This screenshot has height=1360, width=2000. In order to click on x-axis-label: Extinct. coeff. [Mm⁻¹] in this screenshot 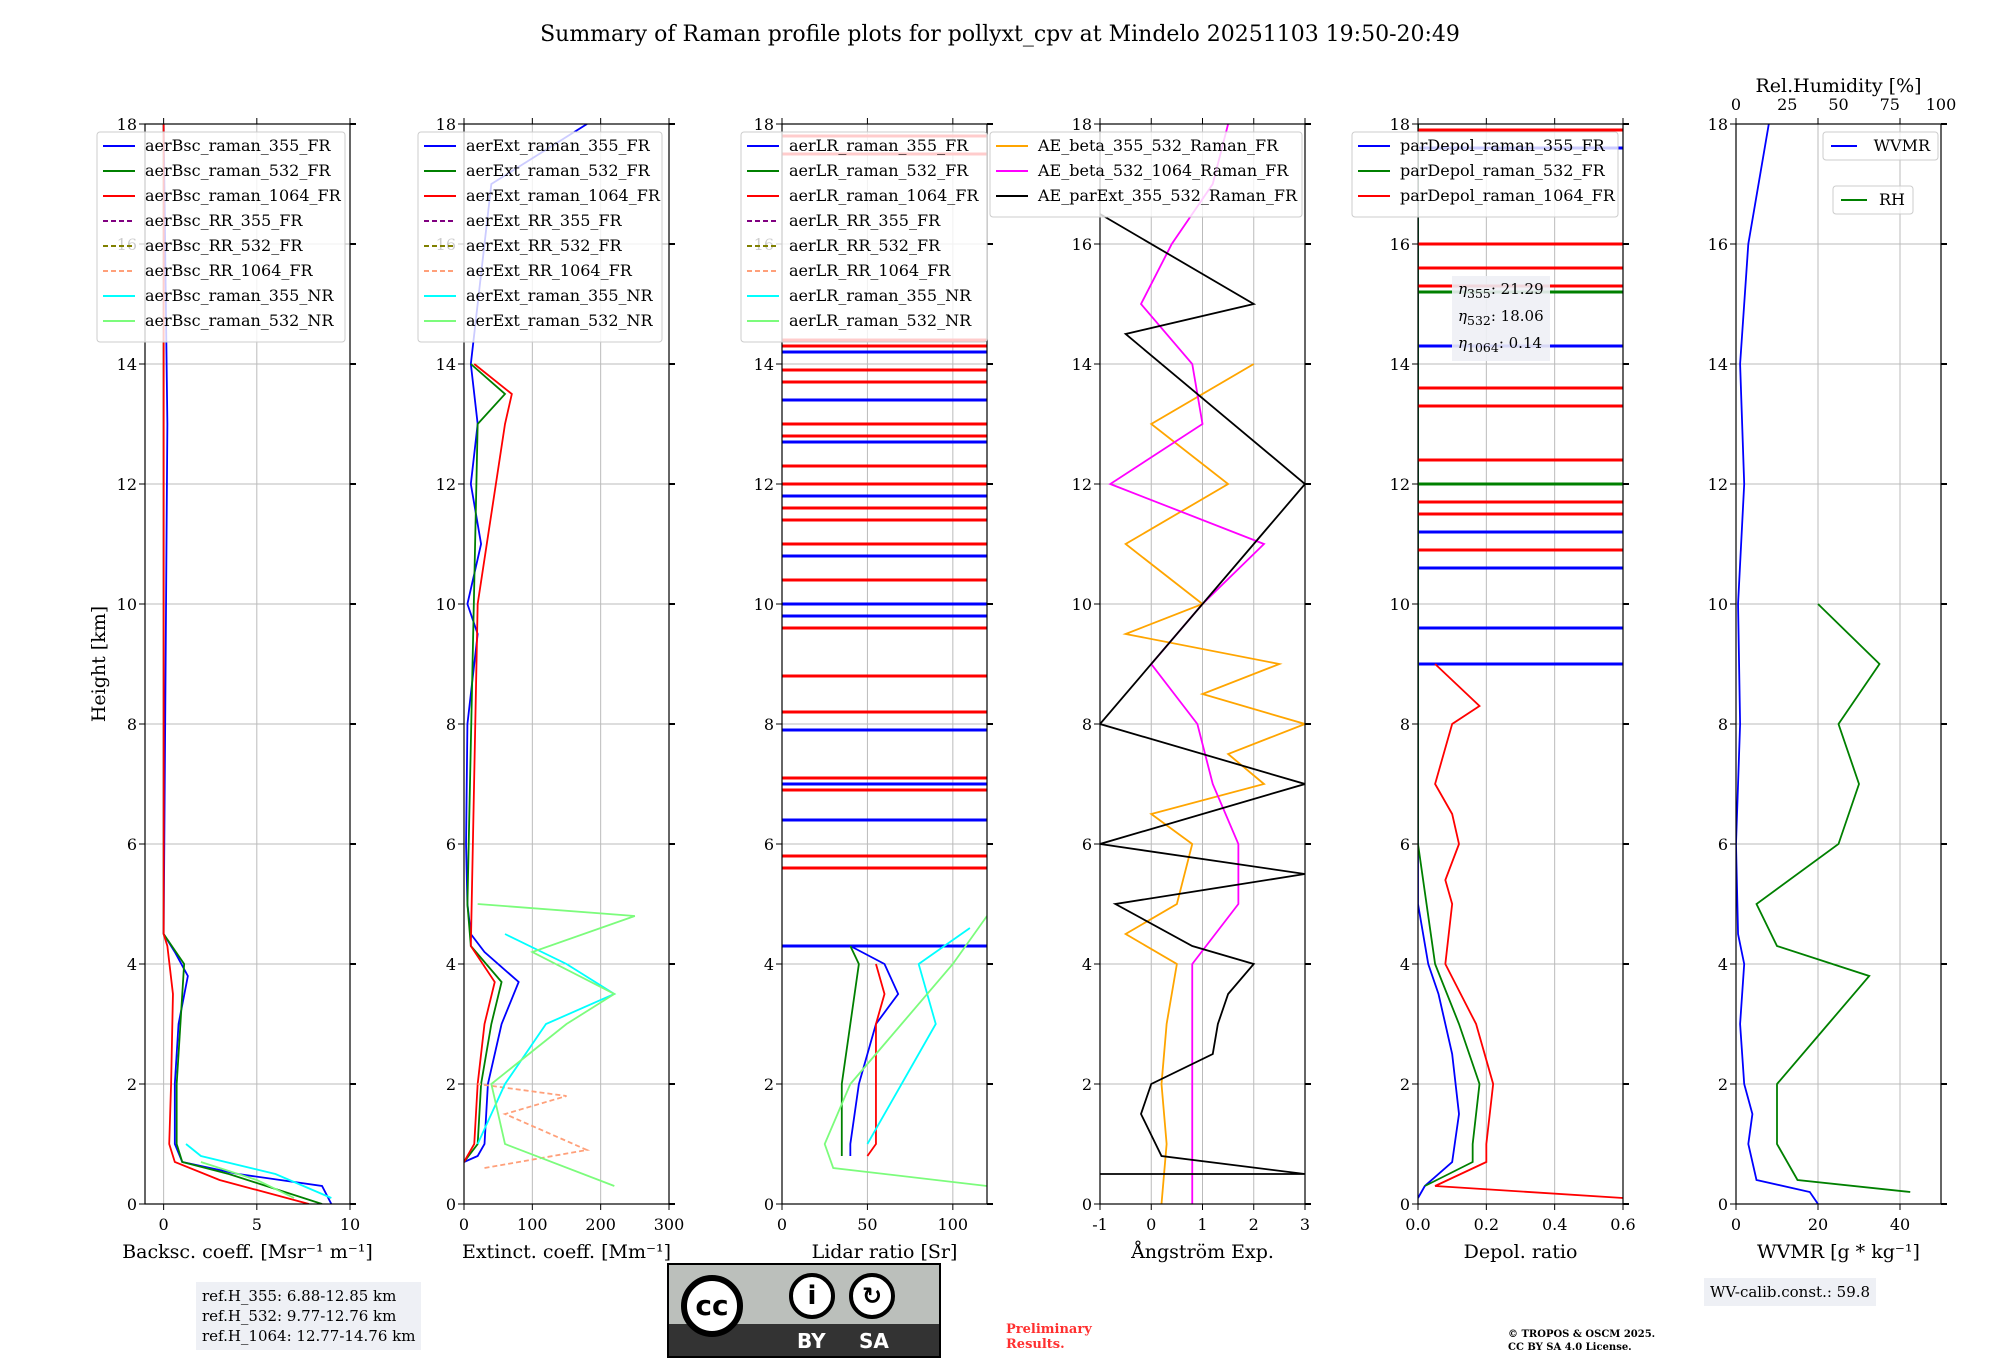, I will do `click(566, 1252)`.